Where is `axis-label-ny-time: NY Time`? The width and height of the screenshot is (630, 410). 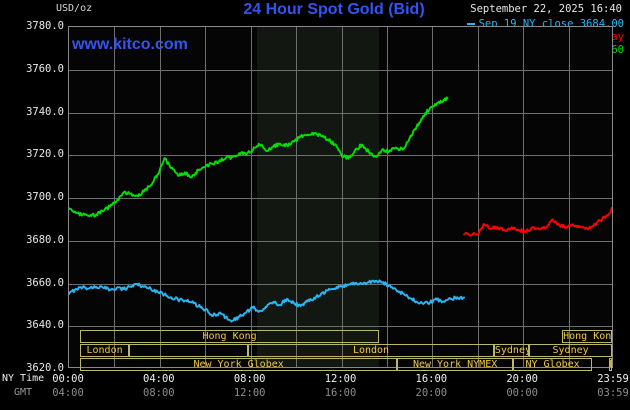 axis-label-ny-time: NY Time is located at coordinates (23, 378).